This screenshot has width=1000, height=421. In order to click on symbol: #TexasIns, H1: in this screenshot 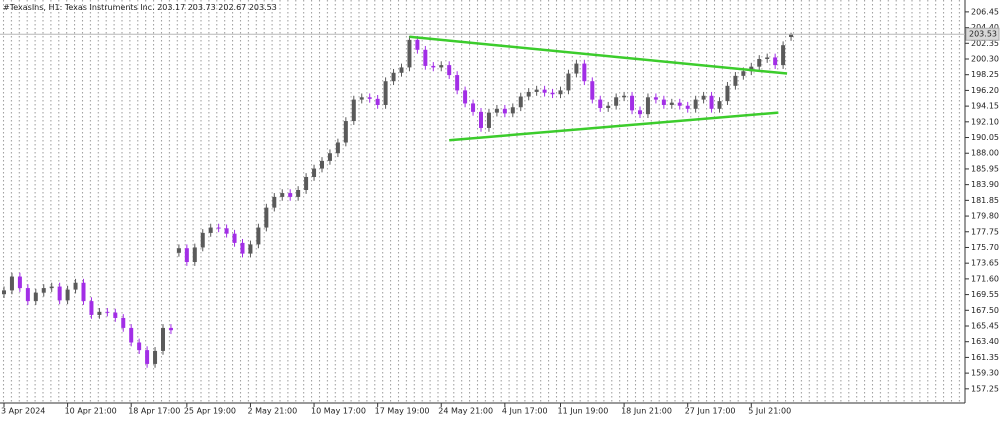, I will do `click(32, 7)`.